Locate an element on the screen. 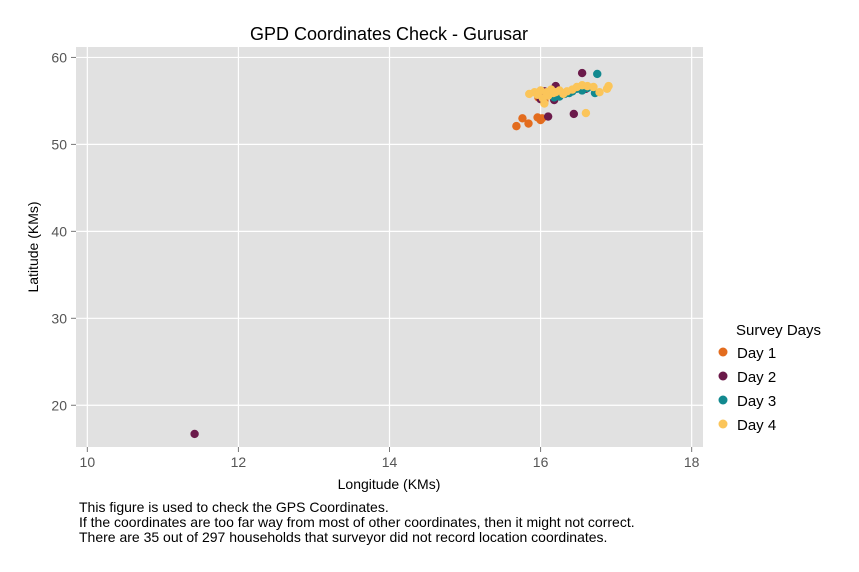 The width and height of the screenshot is (859, 572). legend-title: Survey Days is located at coordinates (778, 330).